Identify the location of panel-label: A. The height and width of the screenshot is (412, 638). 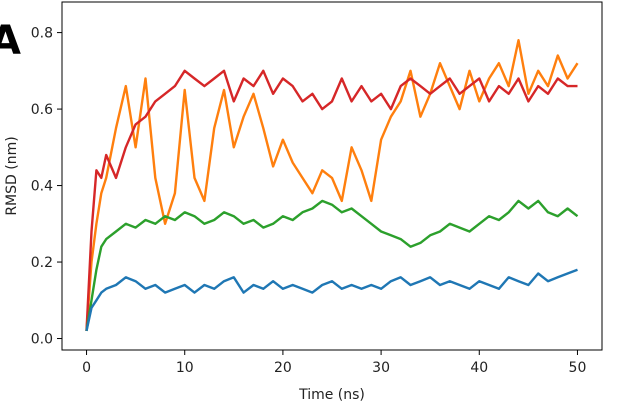
(10, 41).